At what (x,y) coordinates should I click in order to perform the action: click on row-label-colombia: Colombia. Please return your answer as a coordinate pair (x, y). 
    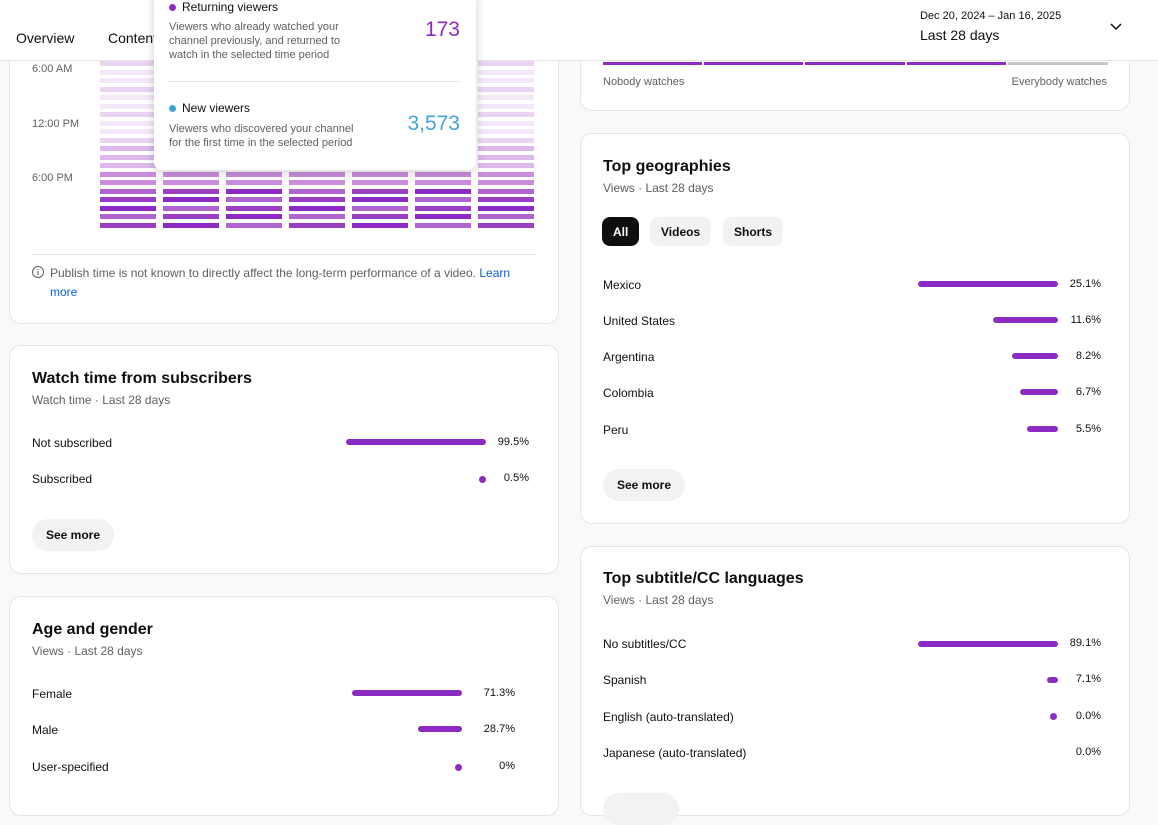
    Looking at the image, I should click on (628, 393).